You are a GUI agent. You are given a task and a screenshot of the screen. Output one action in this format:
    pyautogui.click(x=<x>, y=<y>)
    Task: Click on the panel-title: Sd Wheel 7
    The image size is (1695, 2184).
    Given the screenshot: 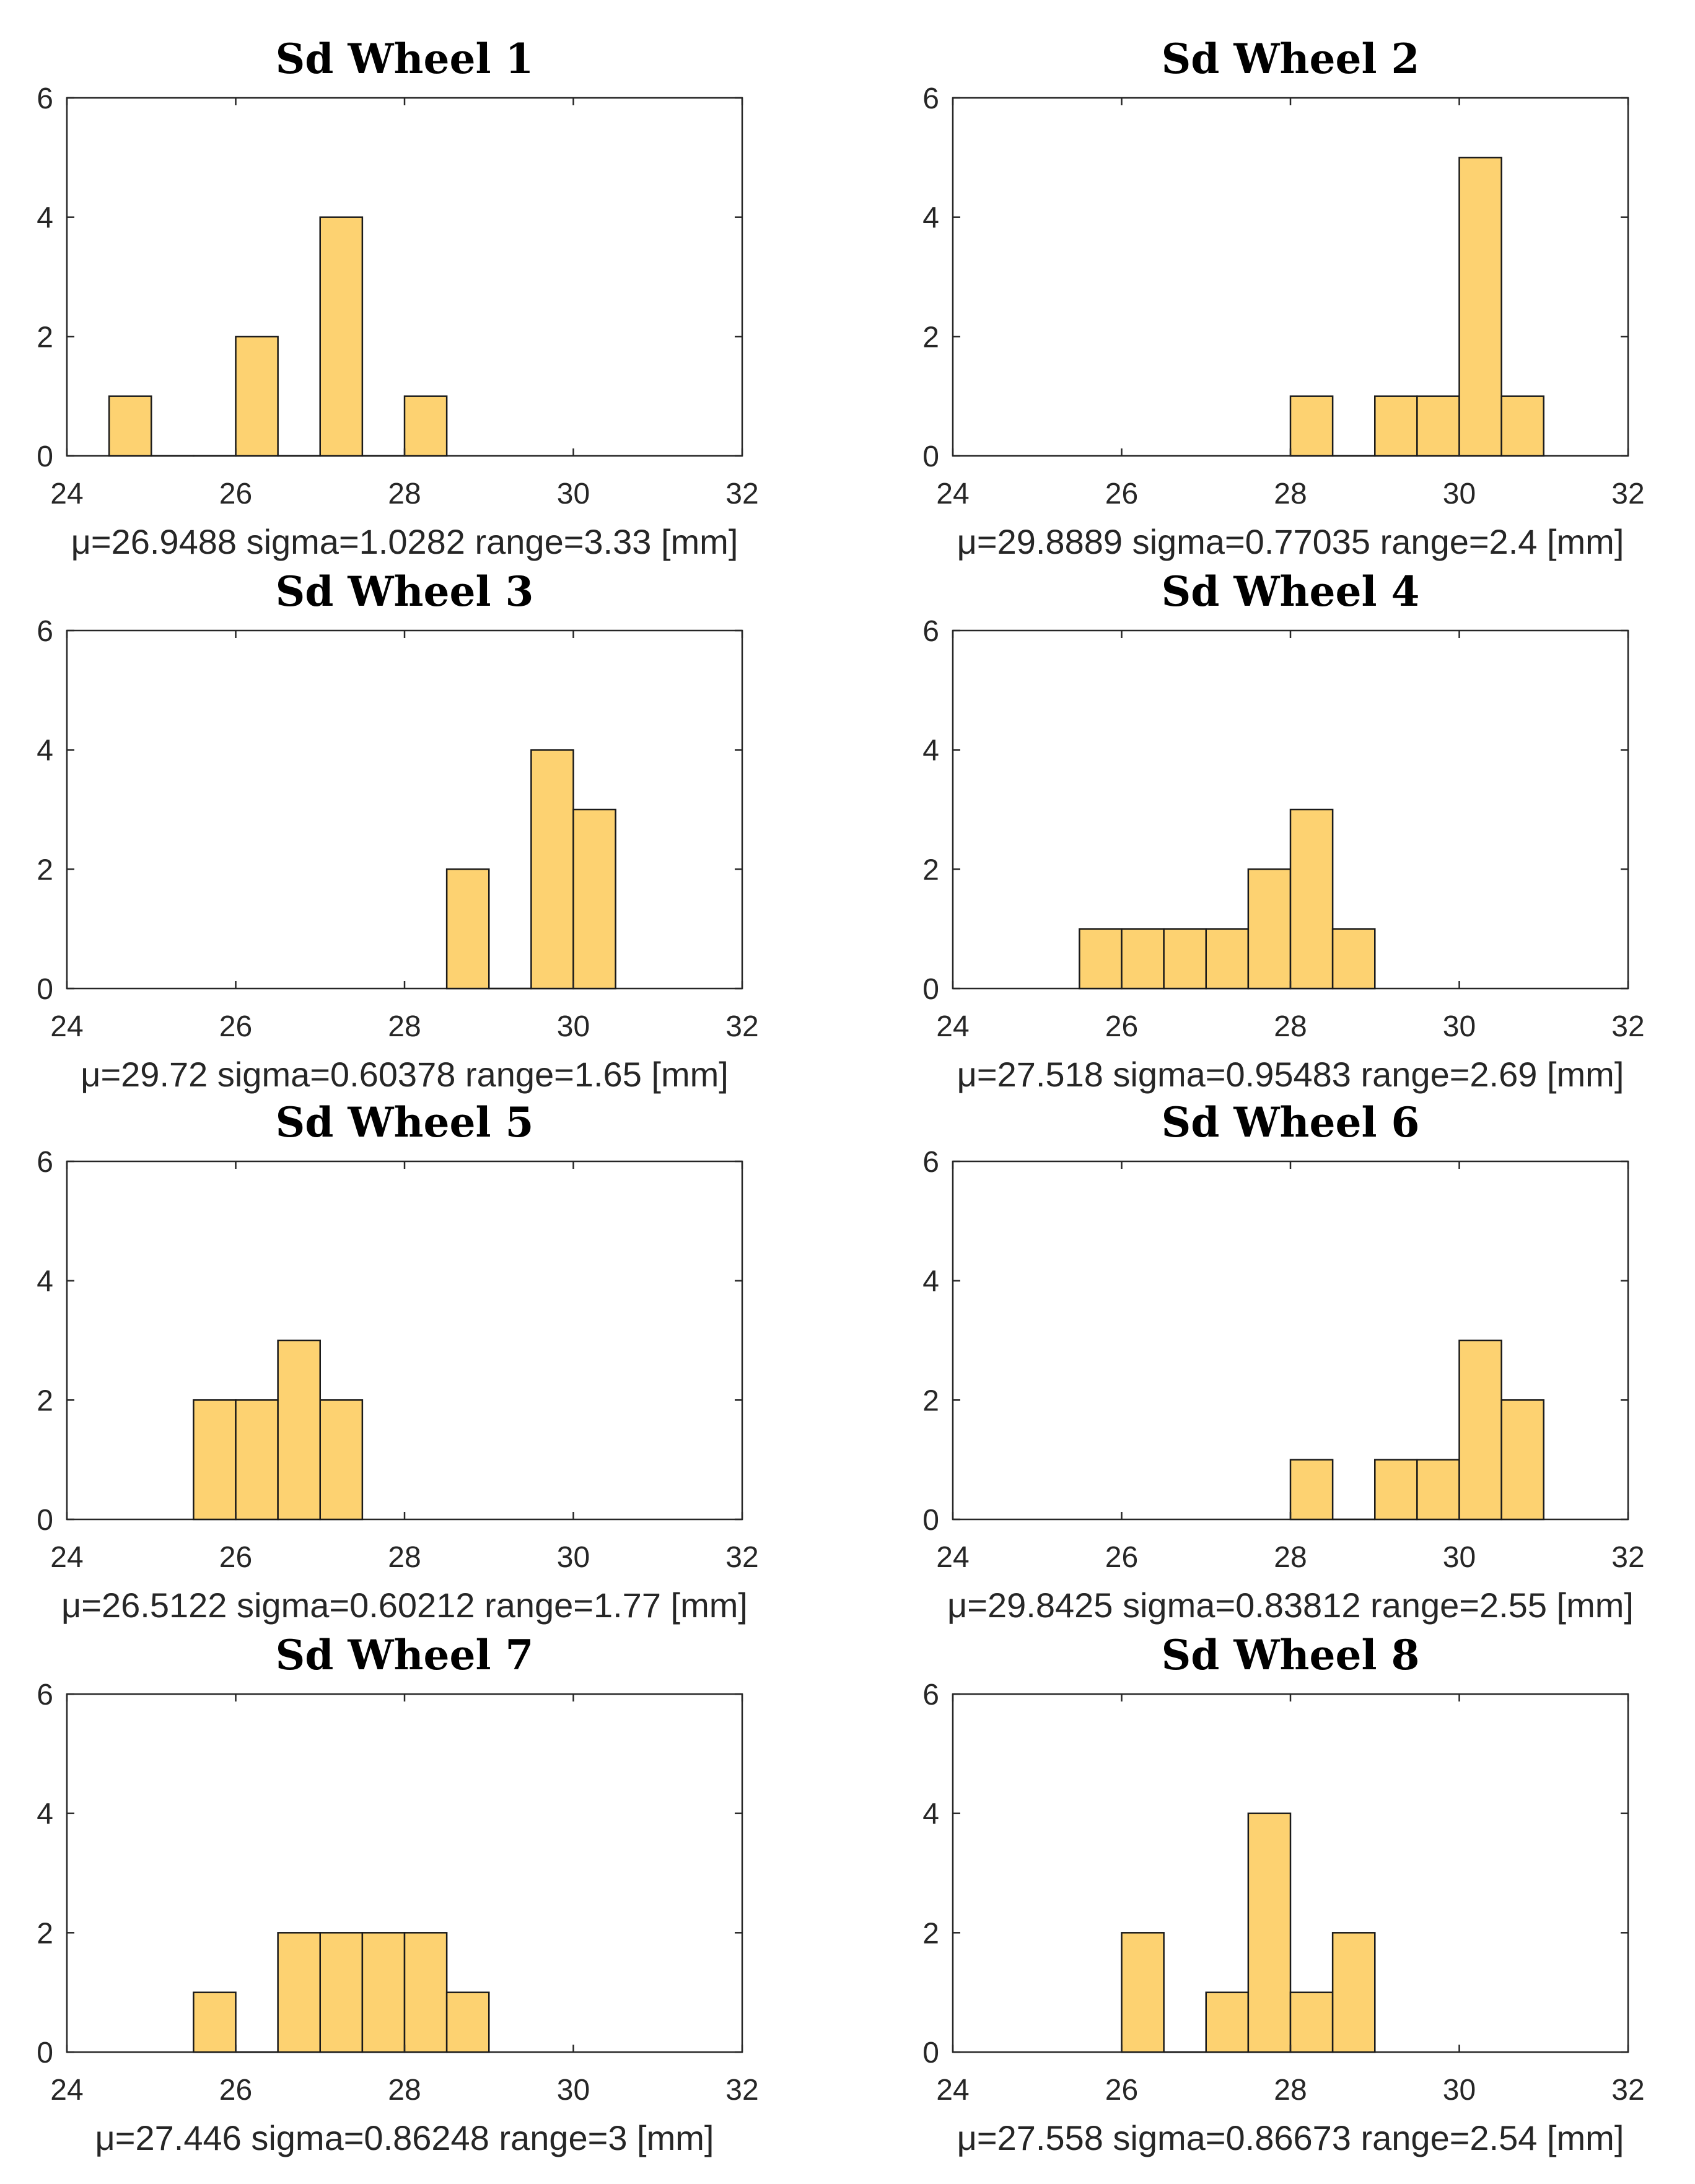 What is the action you would take?
    pyautogui.click(x=405, y=1655)
    